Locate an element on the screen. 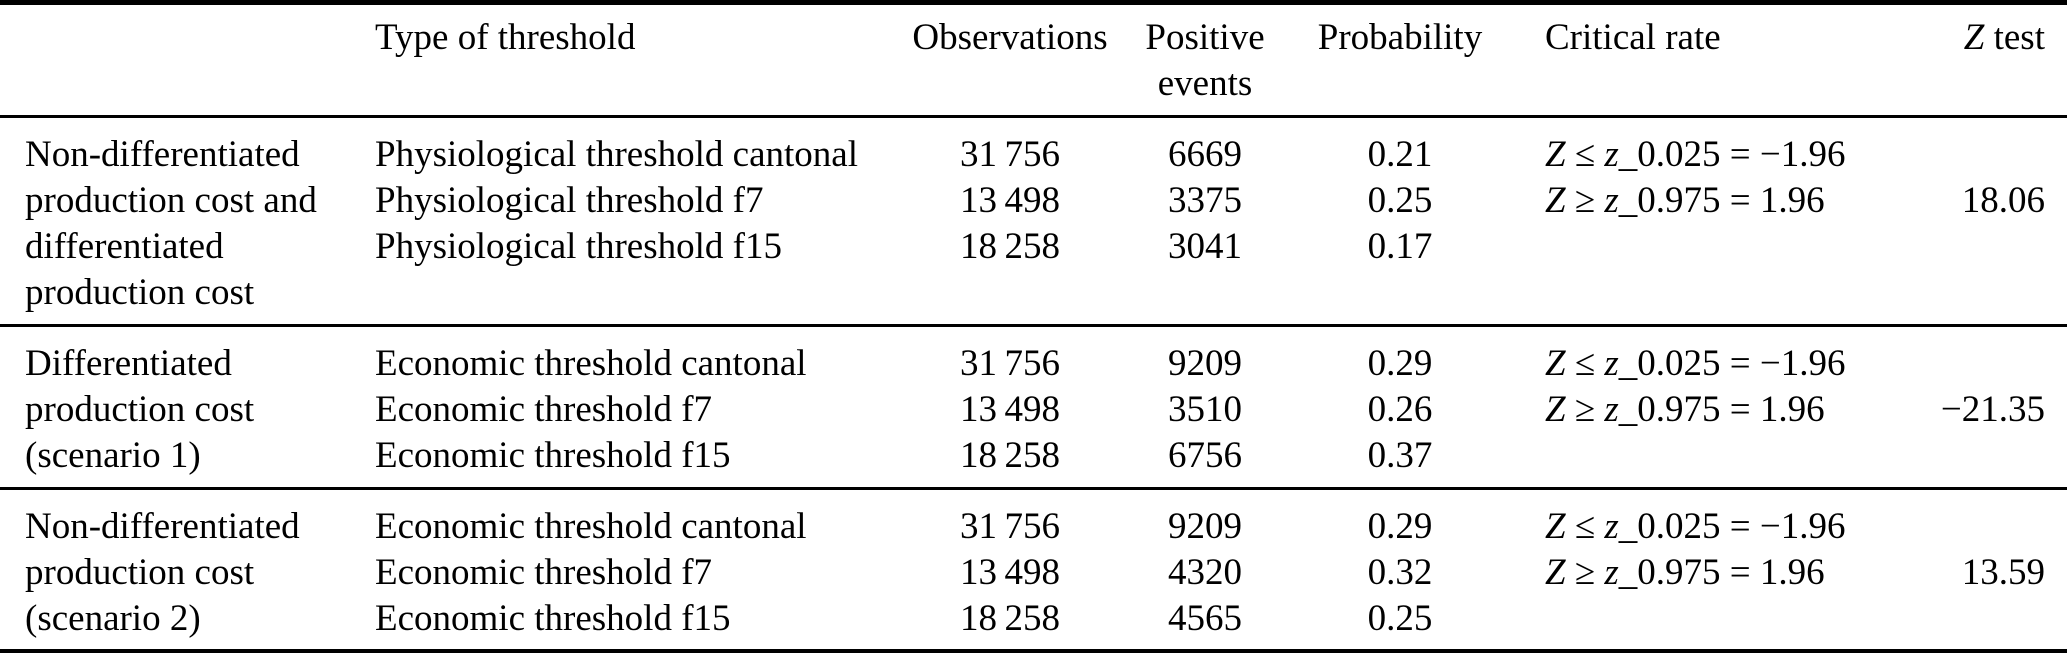  cell-type: Economic threshold f7 is located at coordinates (544, 409).